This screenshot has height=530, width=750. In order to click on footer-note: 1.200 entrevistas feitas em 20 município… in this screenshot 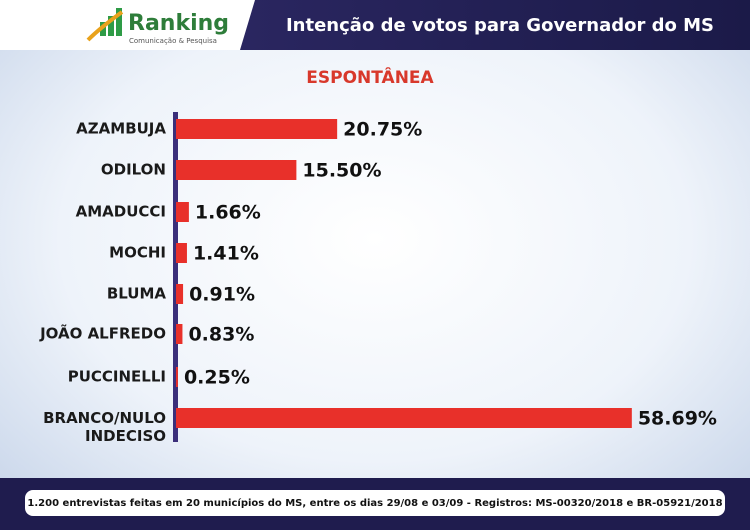, I will do `click(374, 503)`.